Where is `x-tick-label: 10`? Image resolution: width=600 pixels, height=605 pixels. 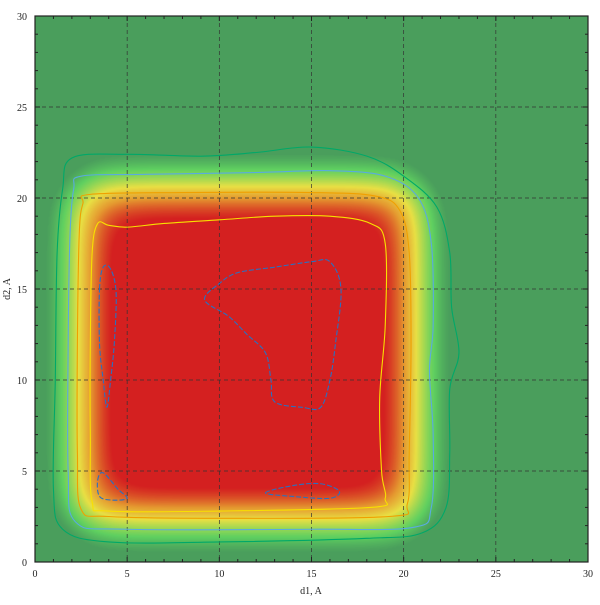
x-tick-label: 10 is located at coordinates (219, 574).